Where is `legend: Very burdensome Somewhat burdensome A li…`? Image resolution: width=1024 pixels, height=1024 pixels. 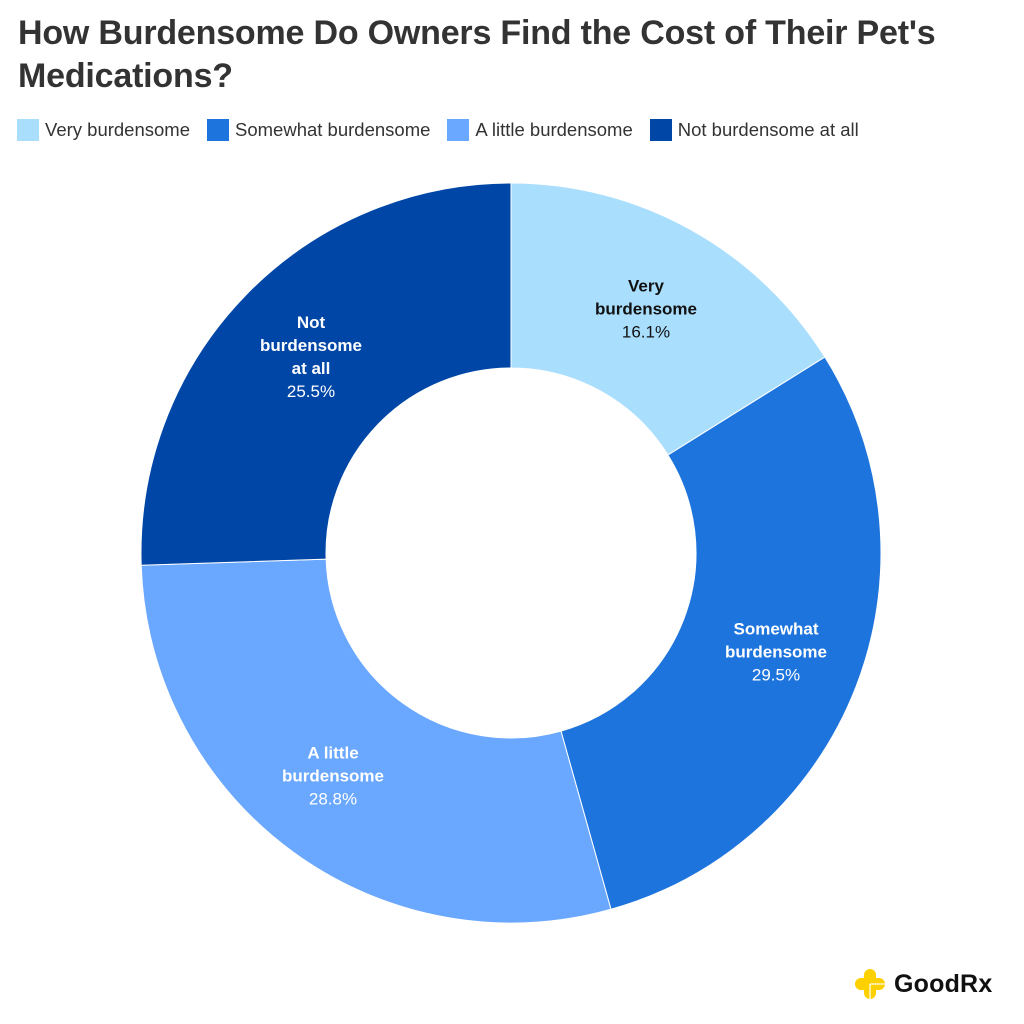
legend: Very burdensome Somewhat burdensome A li… is located at coordinates (446, 130).